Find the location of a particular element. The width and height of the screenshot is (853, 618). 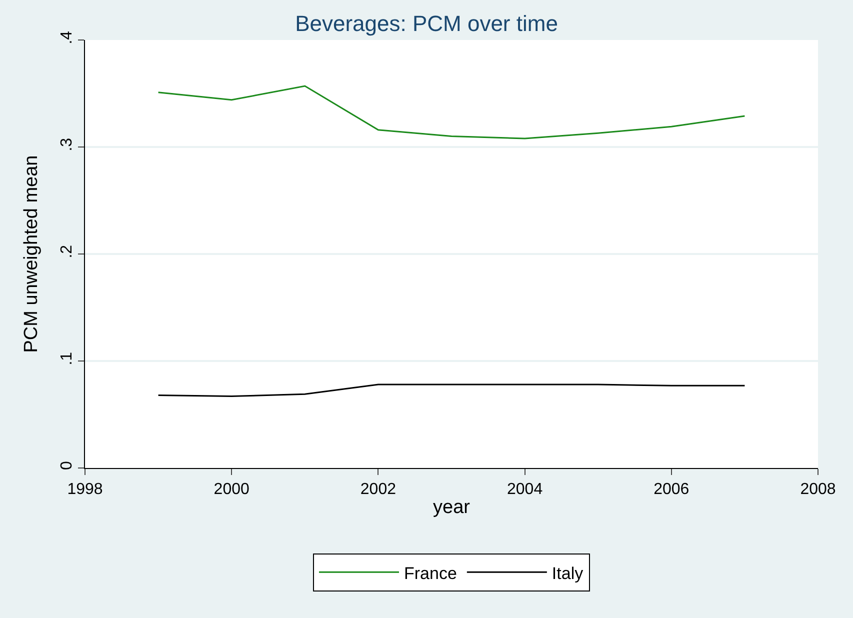

y-tick-label: .1 is located at coordinates (67, 359).